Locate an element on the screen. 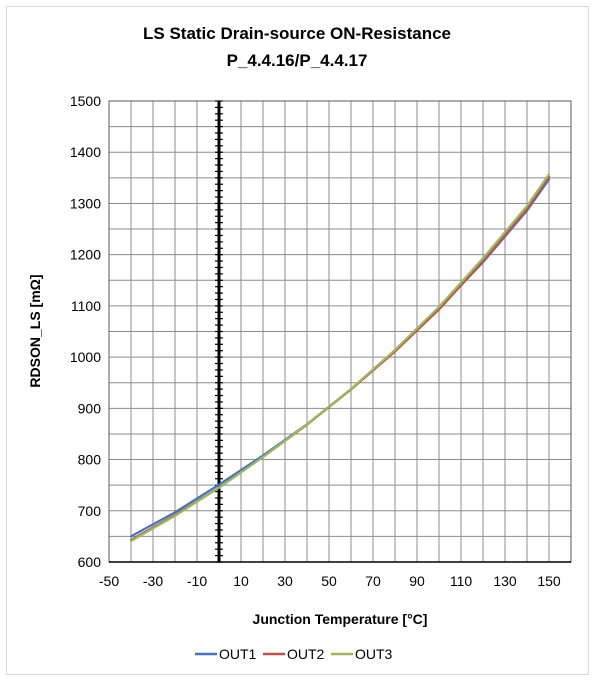 The image size is (597, 681). x-tick-label: -10 is located at coordinates (197, 581).